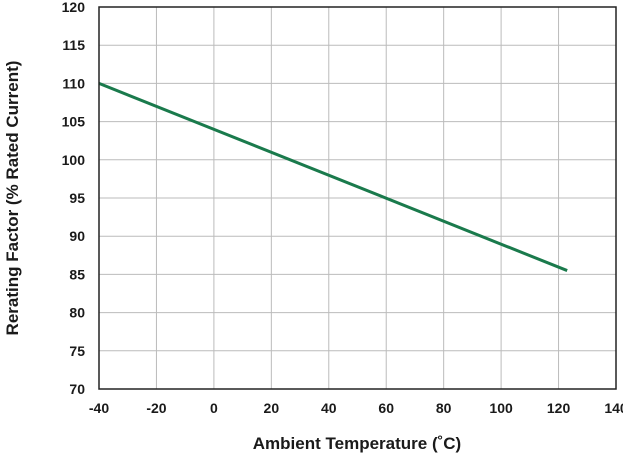 Image resolution: width=623 pixels, height=461 pixels. Describe the element at coordinates (73, 83) in the screenshot. I see `y-tick-label: 110` at that location.